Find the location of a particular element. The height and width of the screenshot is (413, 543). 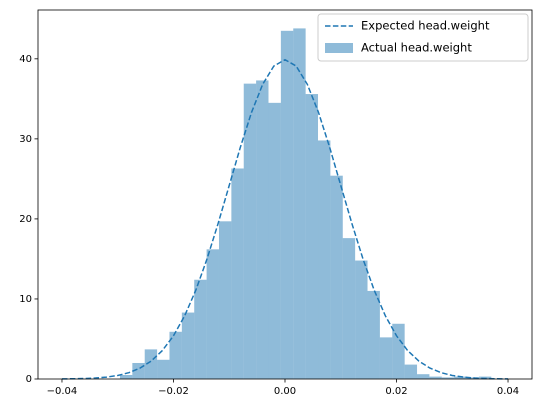

y-tick-label: 30 is located at coordinates (25, 139).